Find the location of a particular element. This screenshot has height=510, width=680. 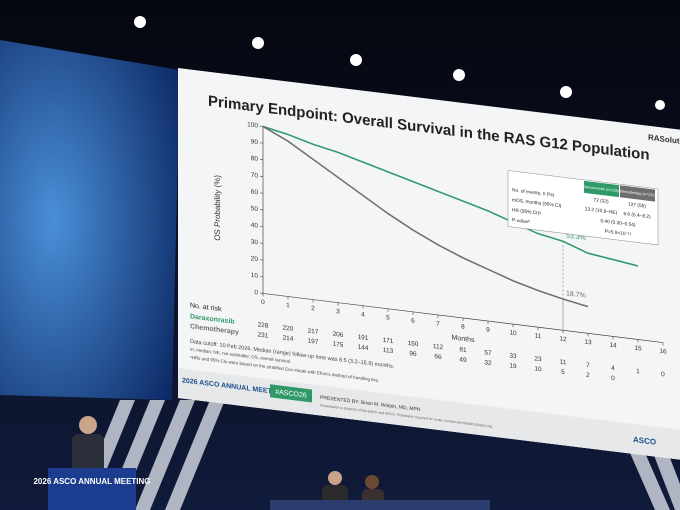

x-tick-label: 9 is located at coordinates (488, 330).